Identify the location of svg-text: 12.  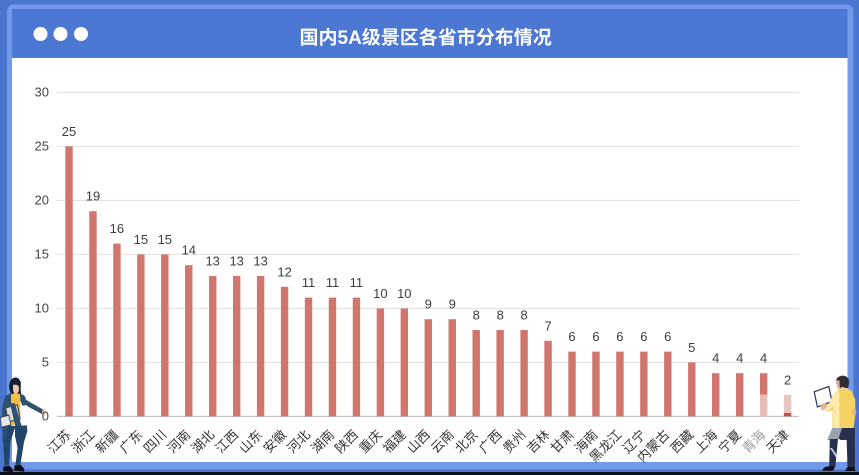
(284, 271).